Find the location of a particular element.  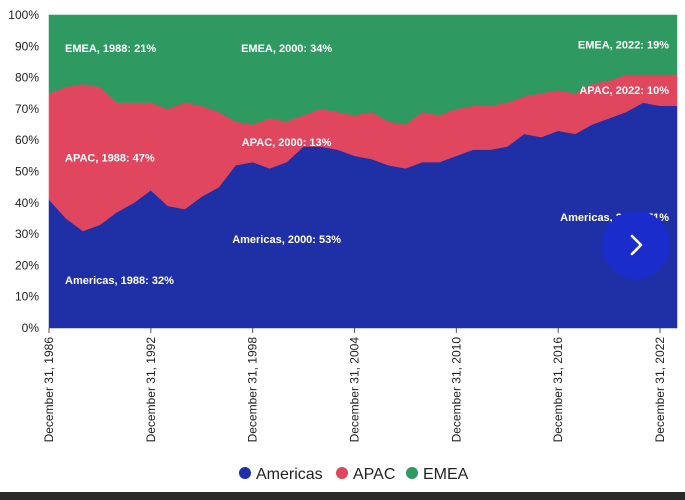

x-tick-label: December 31, 1986 is located at coordinates (49, 390).